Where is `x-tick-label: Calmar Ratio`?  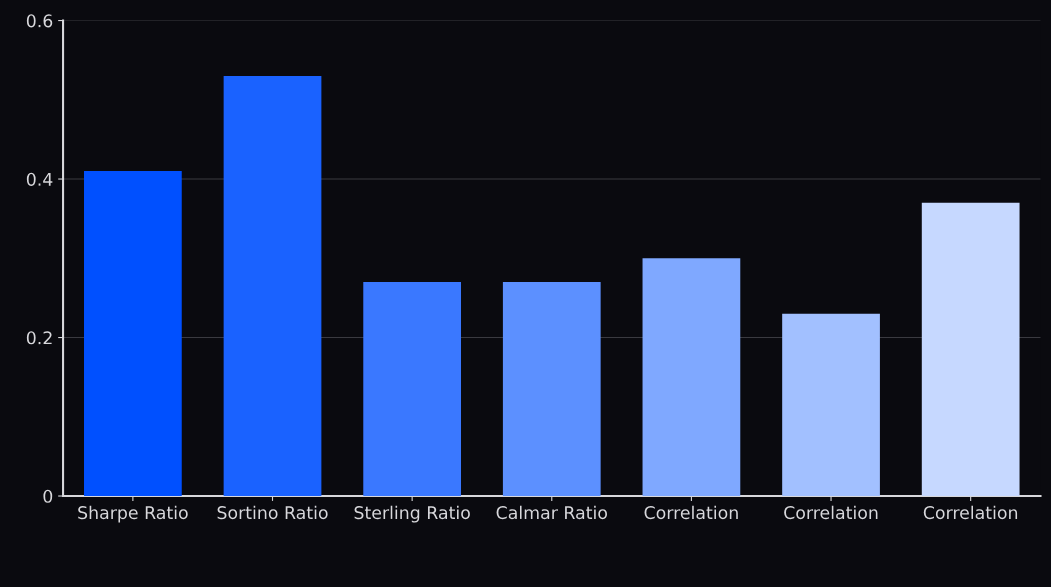 x-tick-label: Calmar Ratio is located at coordinates (551, 512).